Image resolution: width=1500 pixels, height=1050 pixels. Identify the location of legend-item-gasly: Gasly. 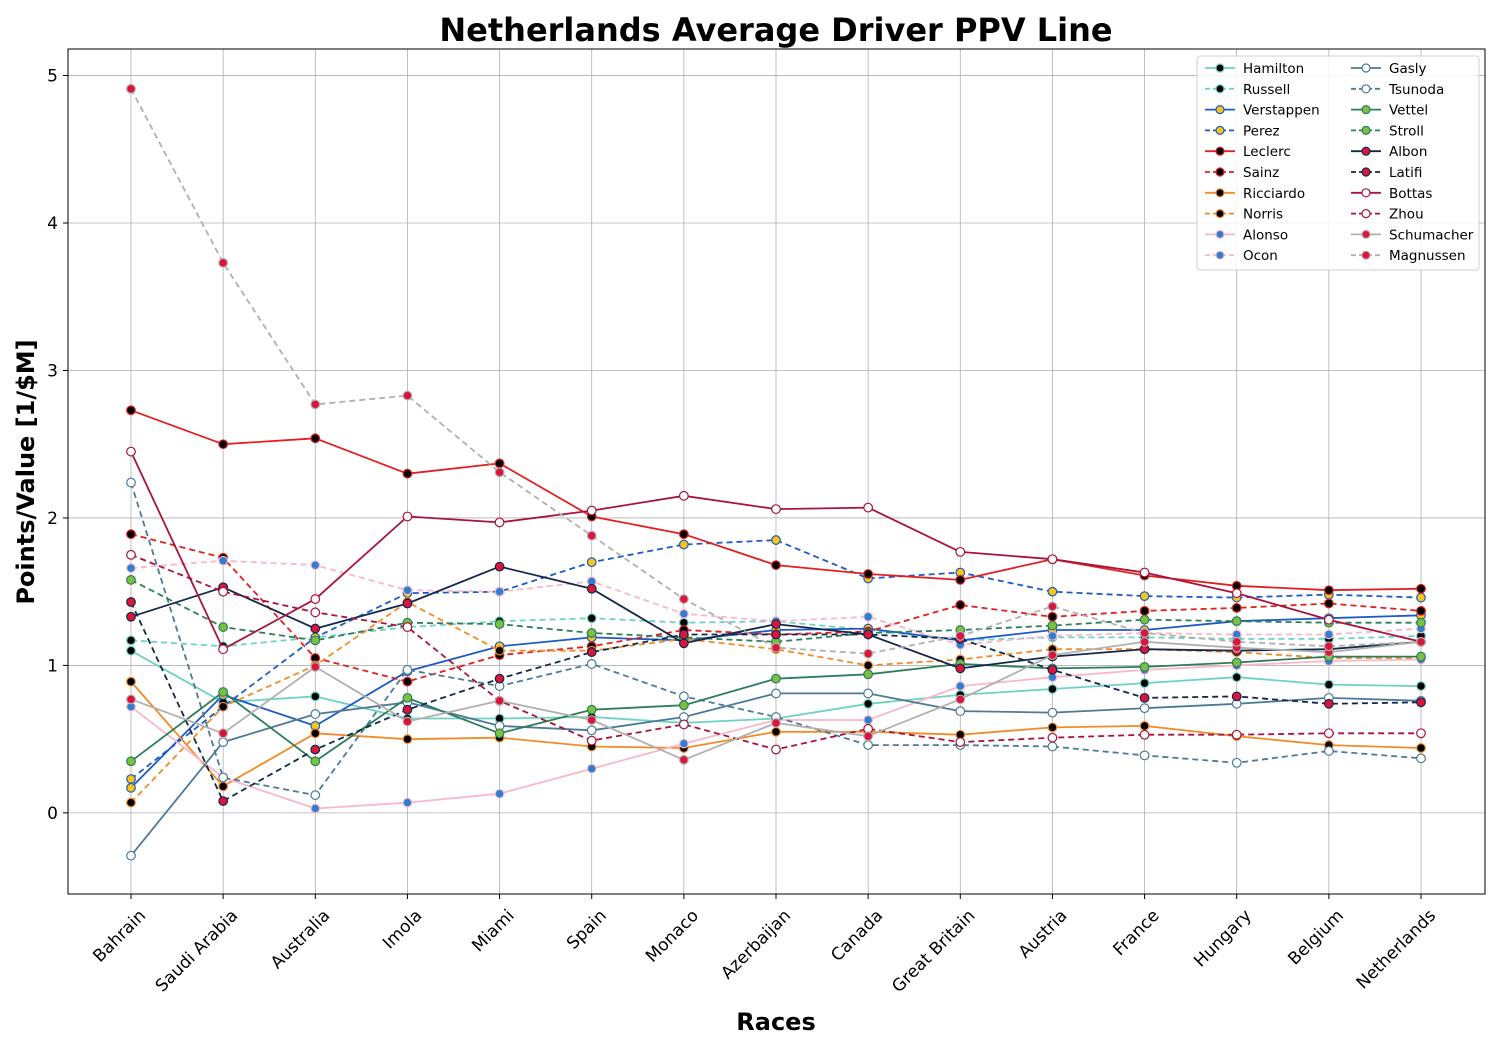
(1389, 69).